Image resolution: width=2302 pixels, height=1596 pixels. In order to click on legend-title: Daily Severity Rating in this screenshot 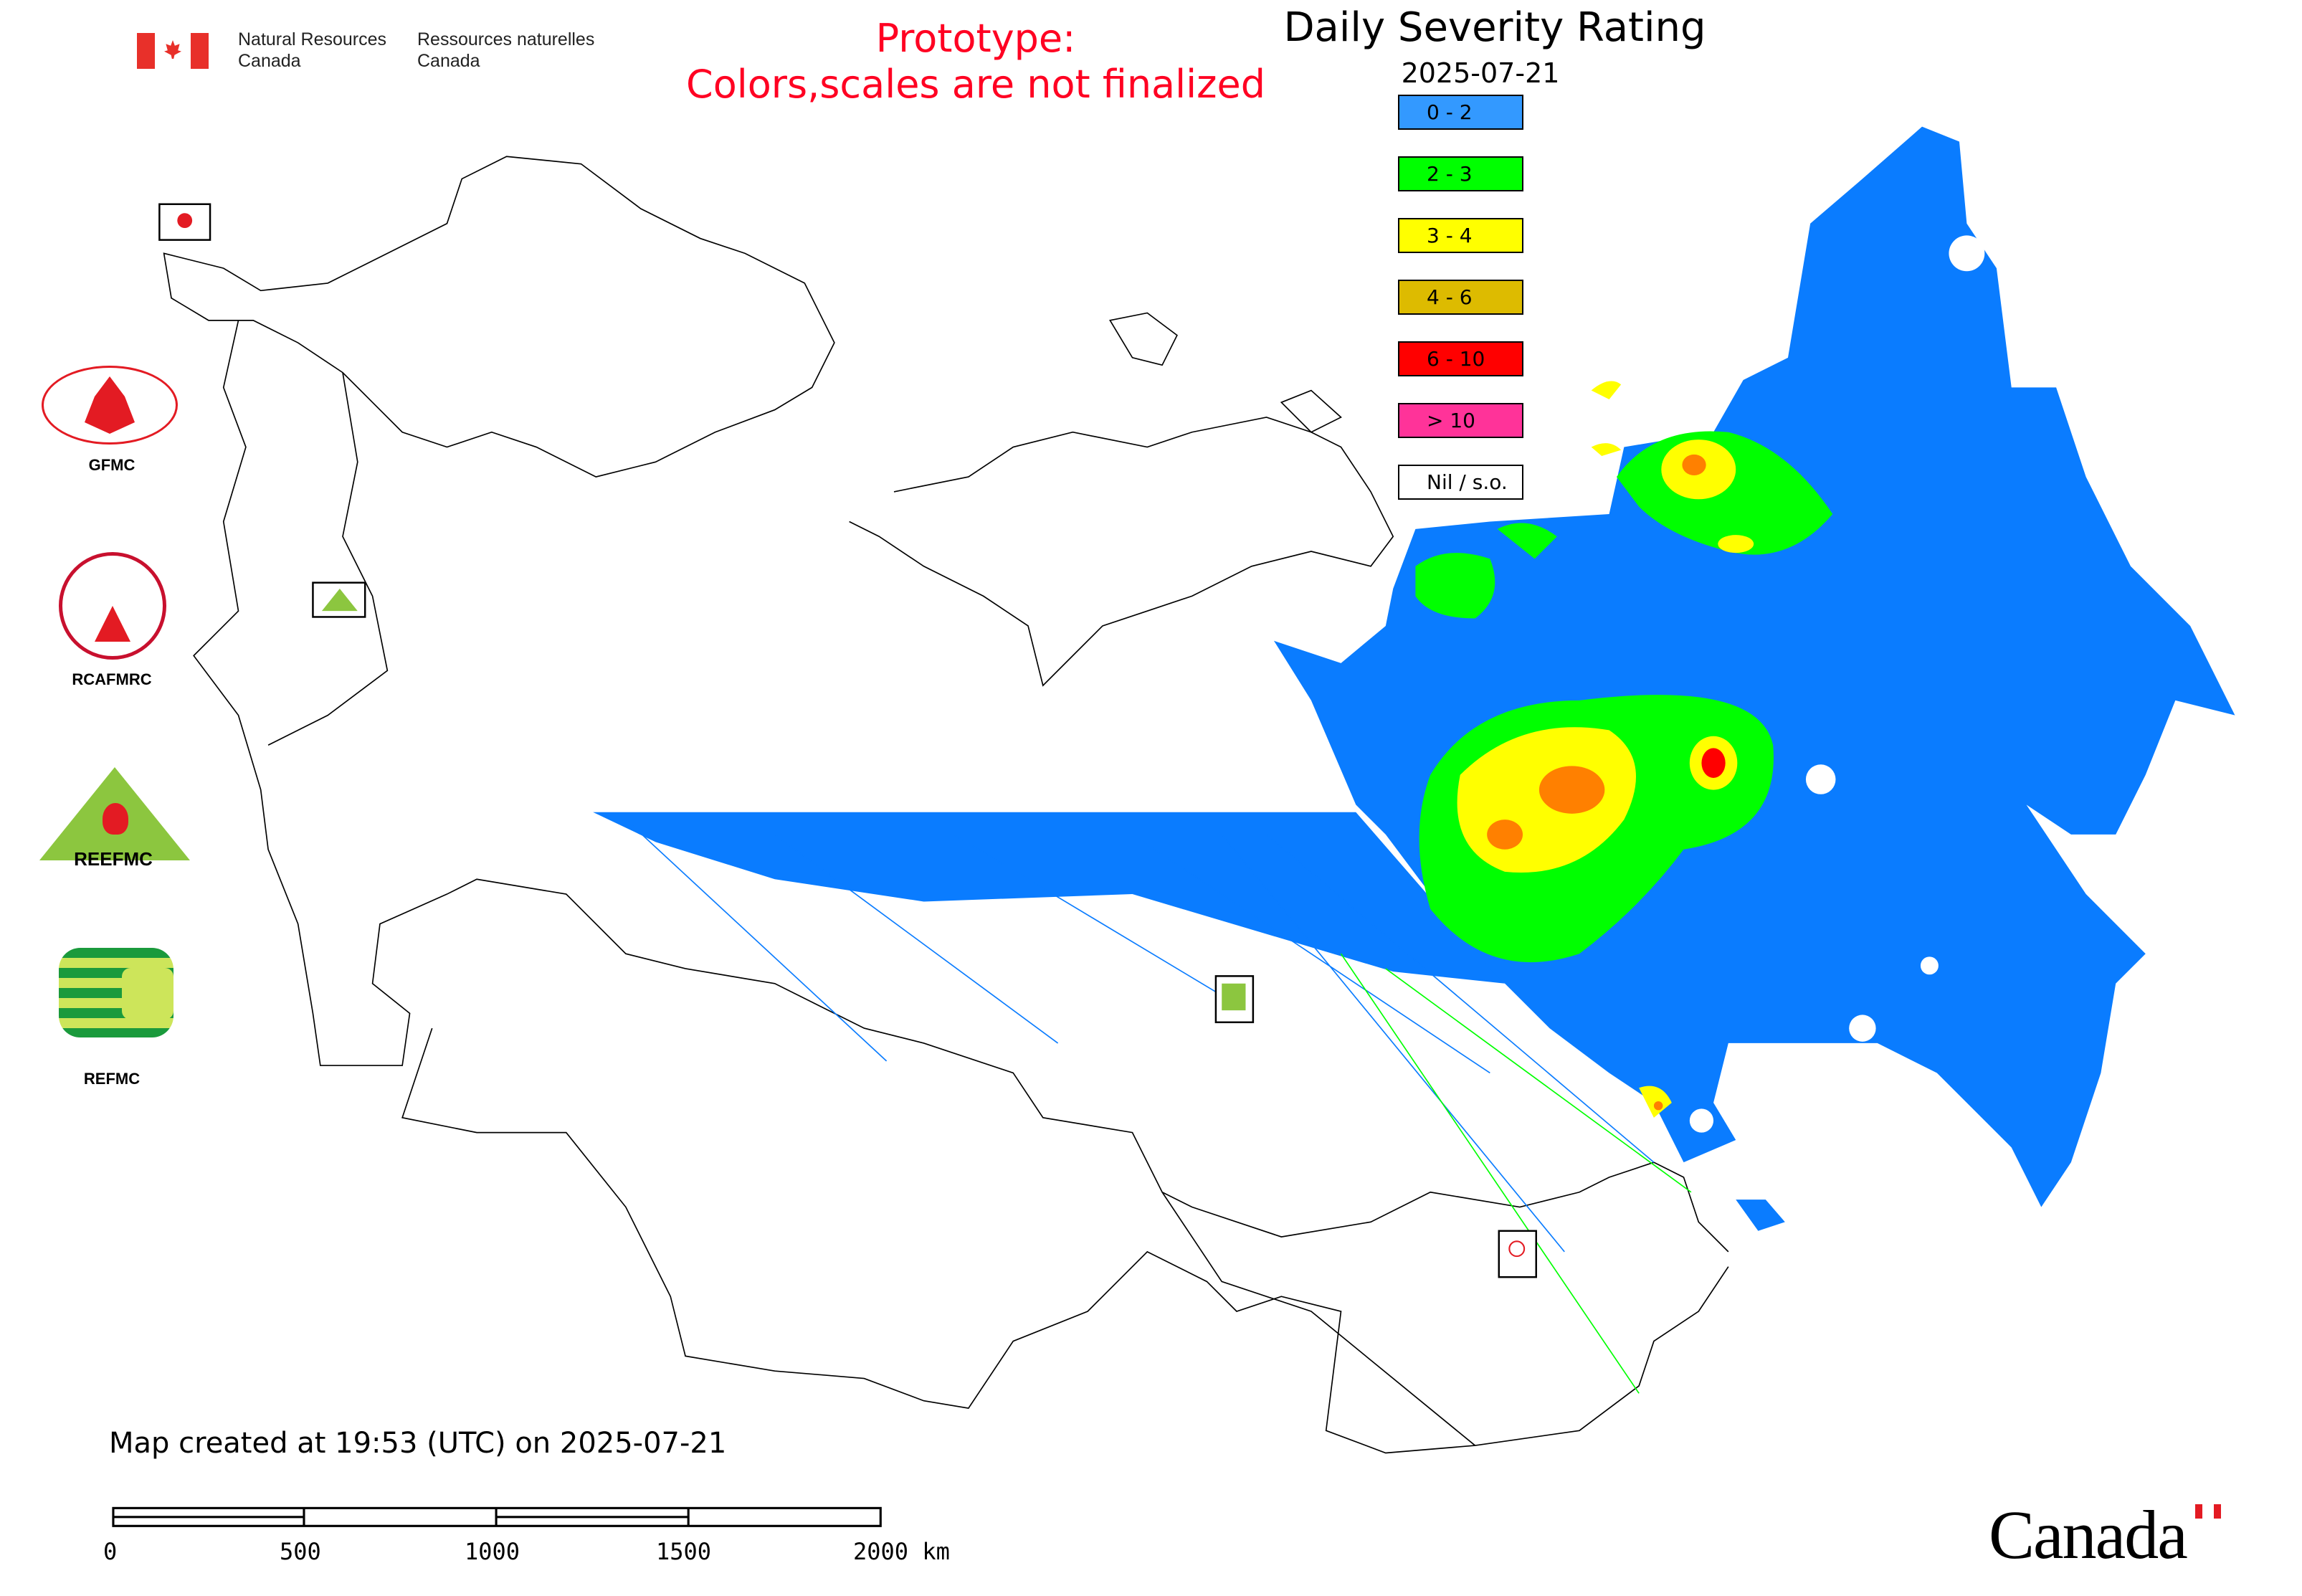, I will do `click(1494, 27)`.